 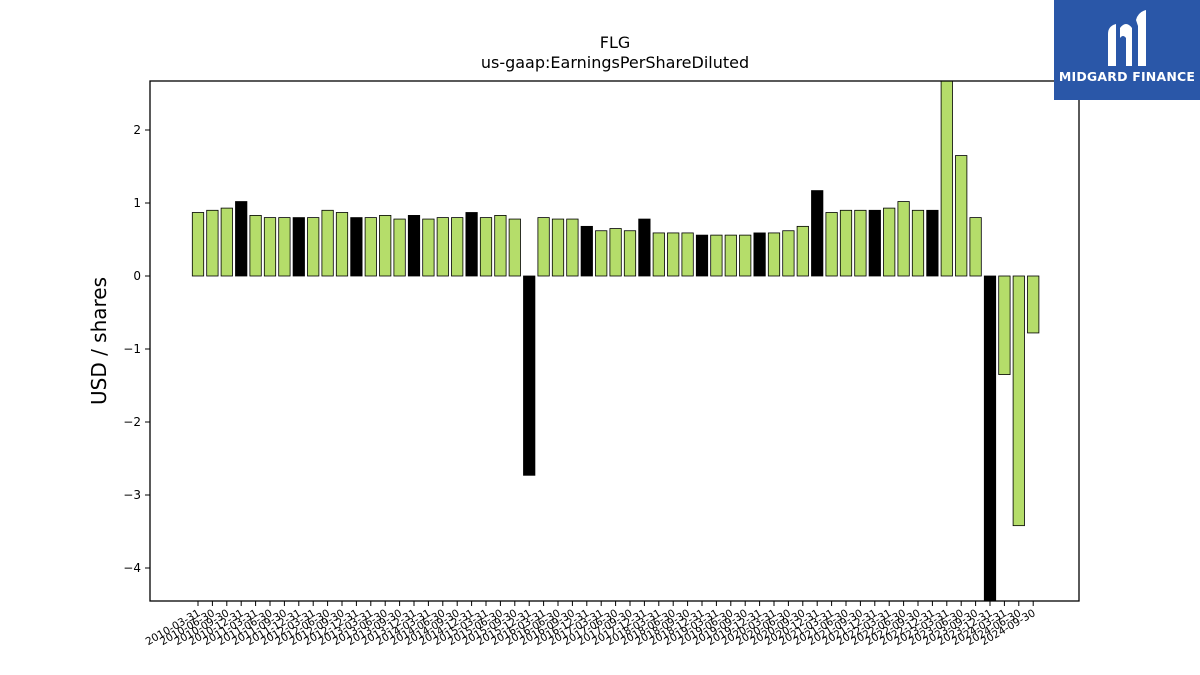 What do you see at coordinates (137, 130) in the screenshot?
I see `y-tick-label: 2` at bounding box center [137, 130].